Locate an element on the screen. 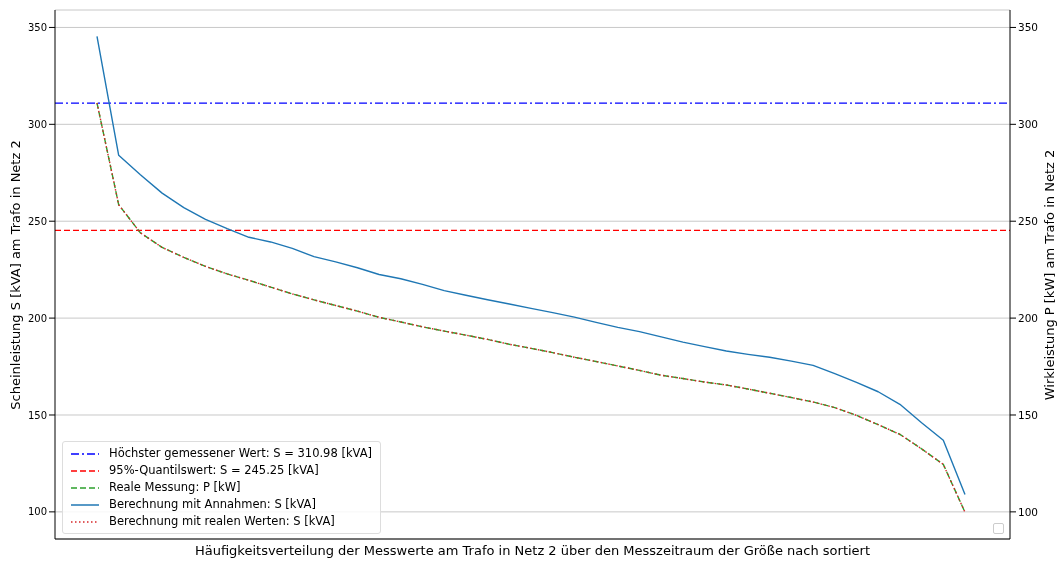 The image size is (1057, 562). y-axis-title: Scheinleistung S [kVA] am Trafo in Netz 2 is located at coordinates (15, 275).